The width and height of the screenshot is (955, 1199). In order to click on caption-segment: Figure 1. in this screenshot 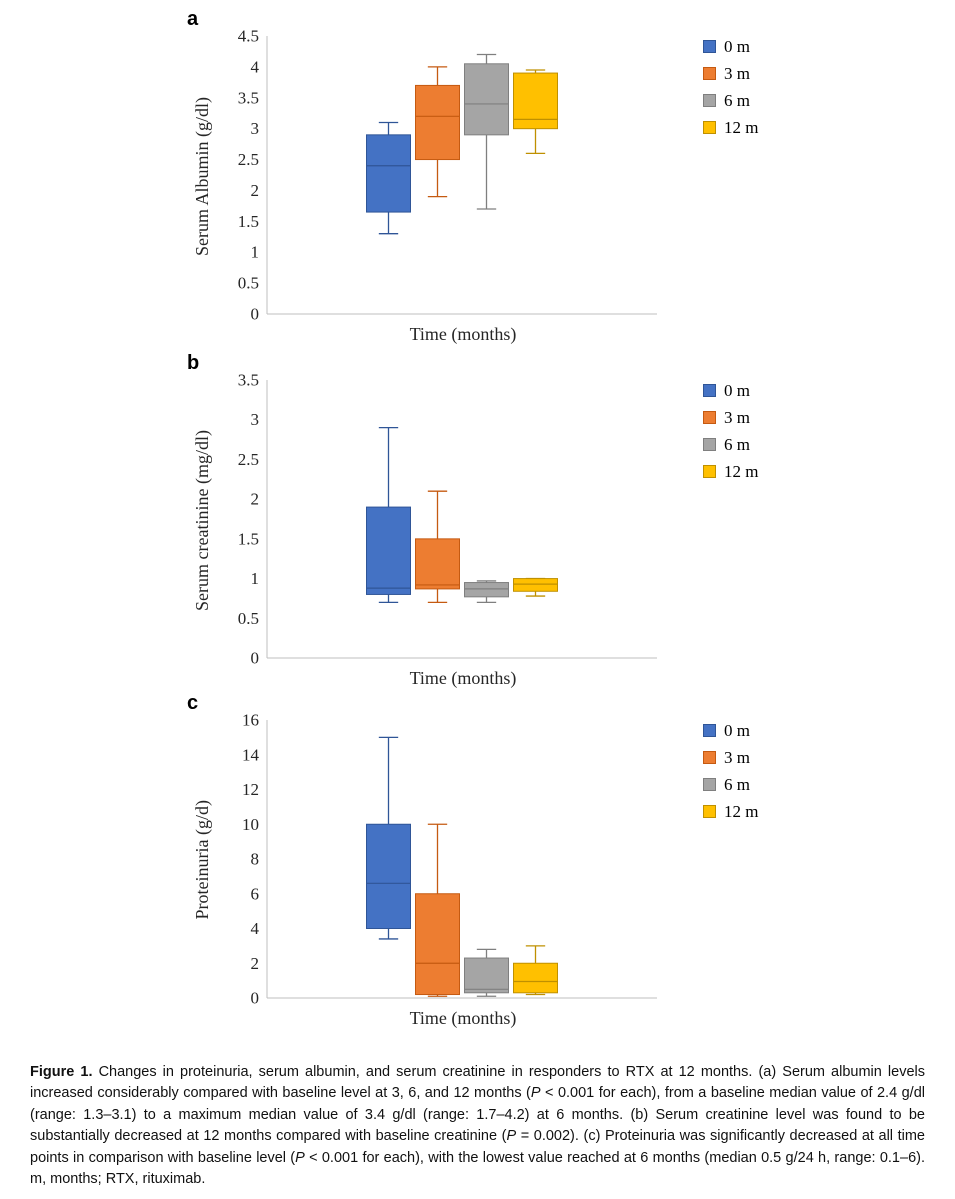, I will do `click(64, 1072)`.